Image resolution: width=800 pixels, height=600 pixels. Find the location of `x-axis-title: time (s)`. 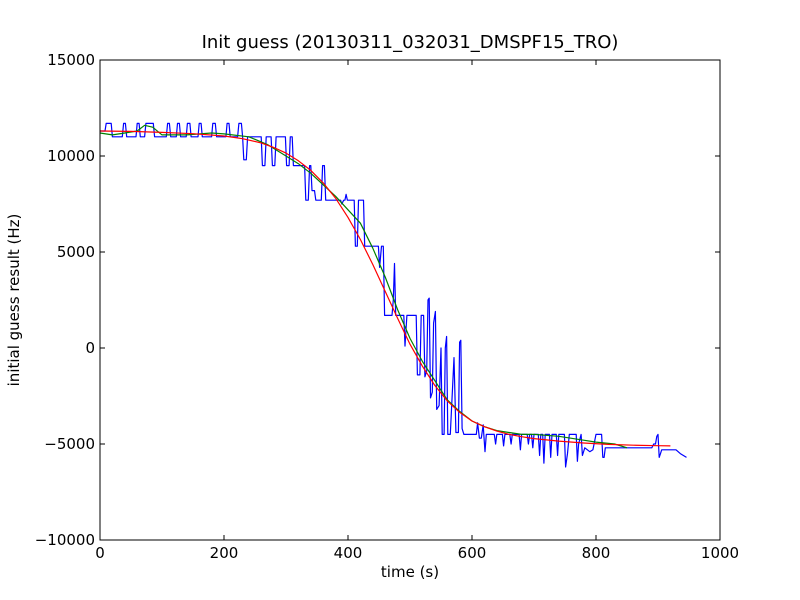

x-axis-title: time (s) is located at coordinates (410, 572).